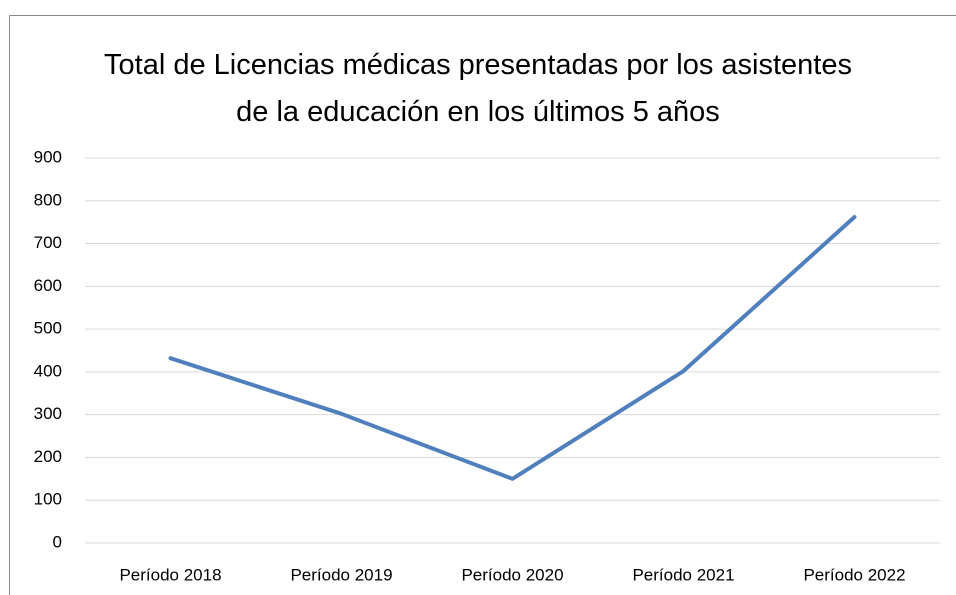 The width and height of the screenshot is (956, 595). Describe the element at coordinates (48, 285) in the screenshot. I see `y-tick-label: 600` at that location.